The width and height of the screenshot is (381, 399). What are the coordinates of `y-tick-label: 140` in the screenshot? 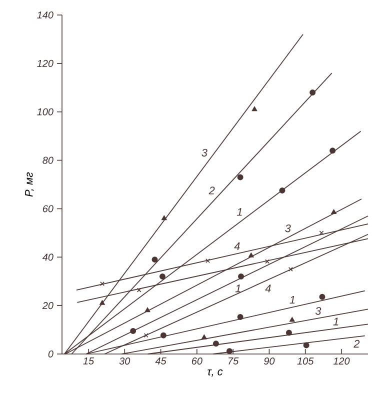 It's located at (45, 15).